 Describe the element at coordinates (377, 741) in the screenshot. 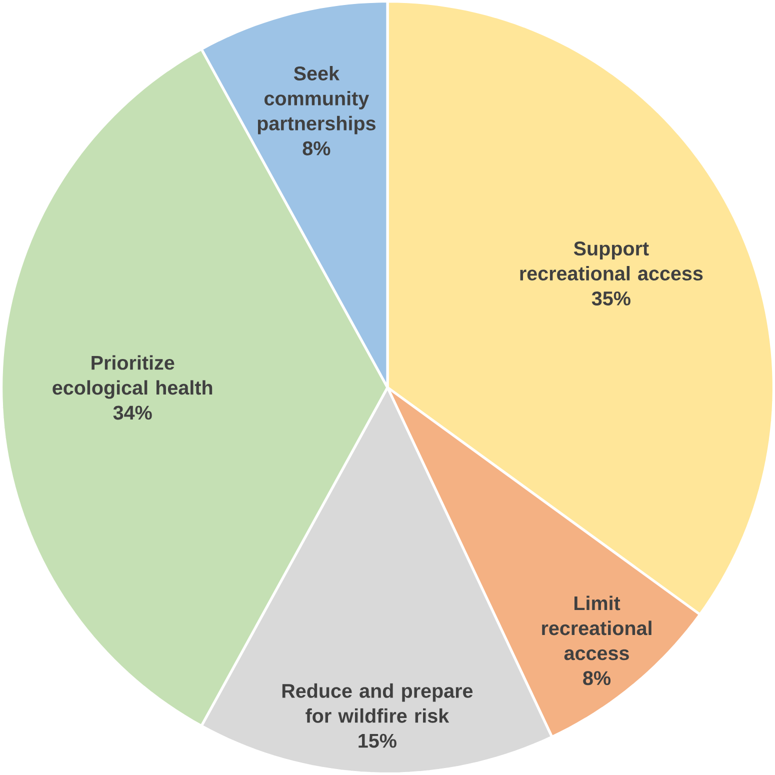

I see `data-label: 15%` at that location.